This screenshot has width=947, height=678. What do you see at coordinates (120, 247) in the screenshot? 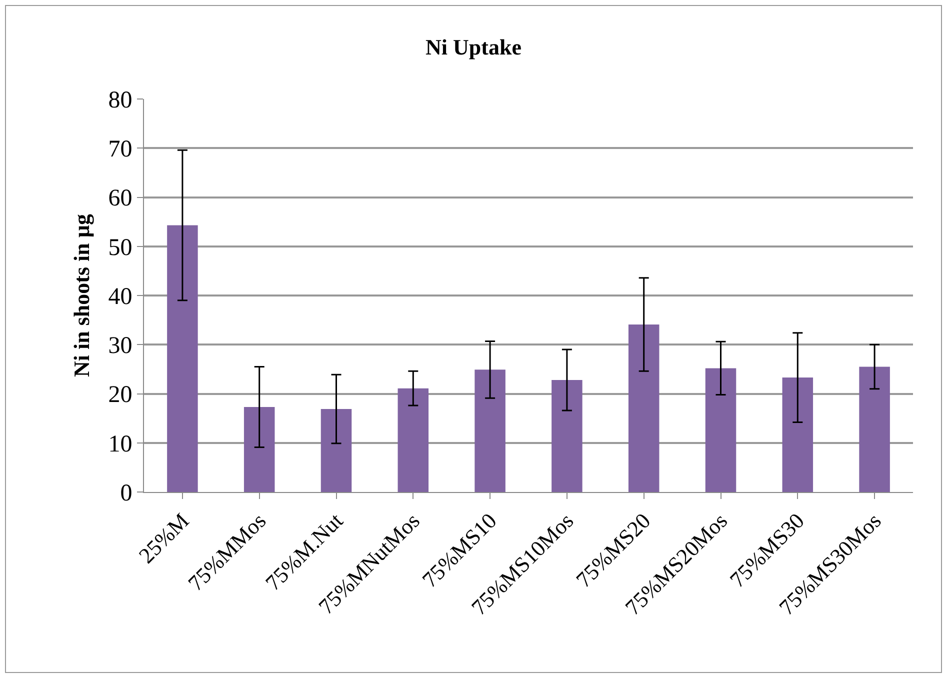
I see `y-tick-label: 50` at bounding box center [120, 247].